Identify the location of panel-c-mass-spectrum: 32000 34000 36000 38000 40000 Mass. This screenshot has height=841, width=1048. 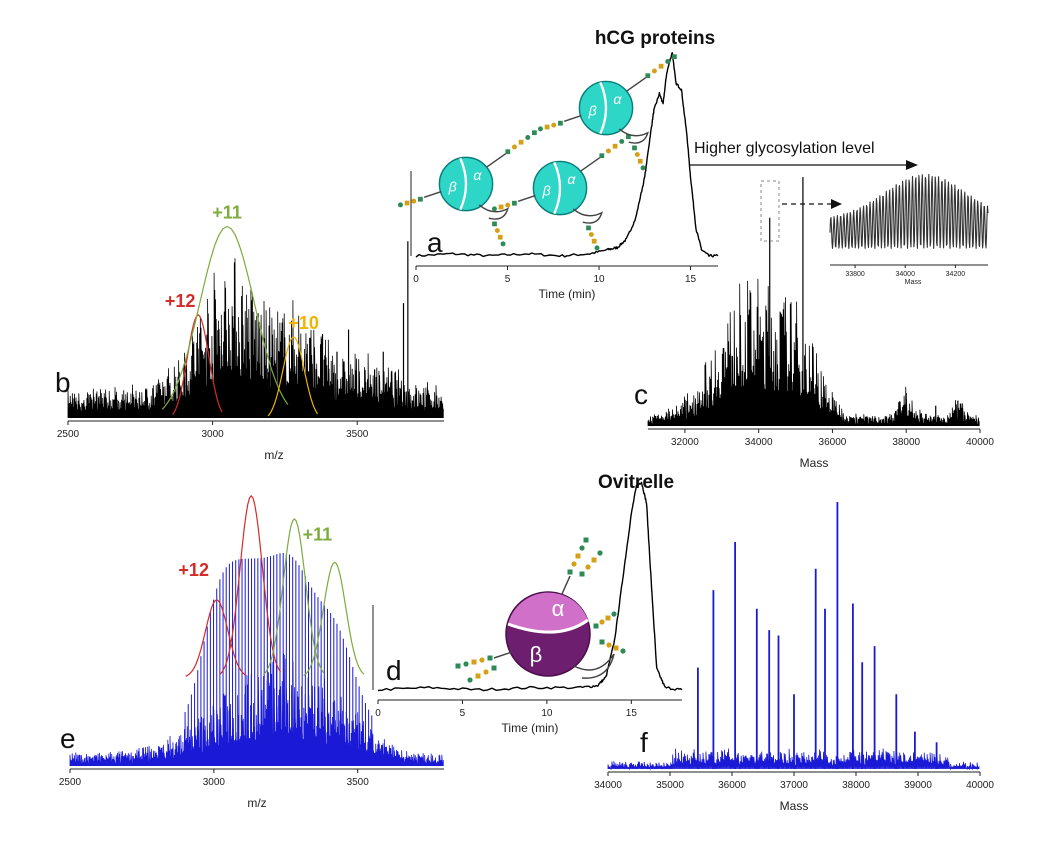
(820, 323).